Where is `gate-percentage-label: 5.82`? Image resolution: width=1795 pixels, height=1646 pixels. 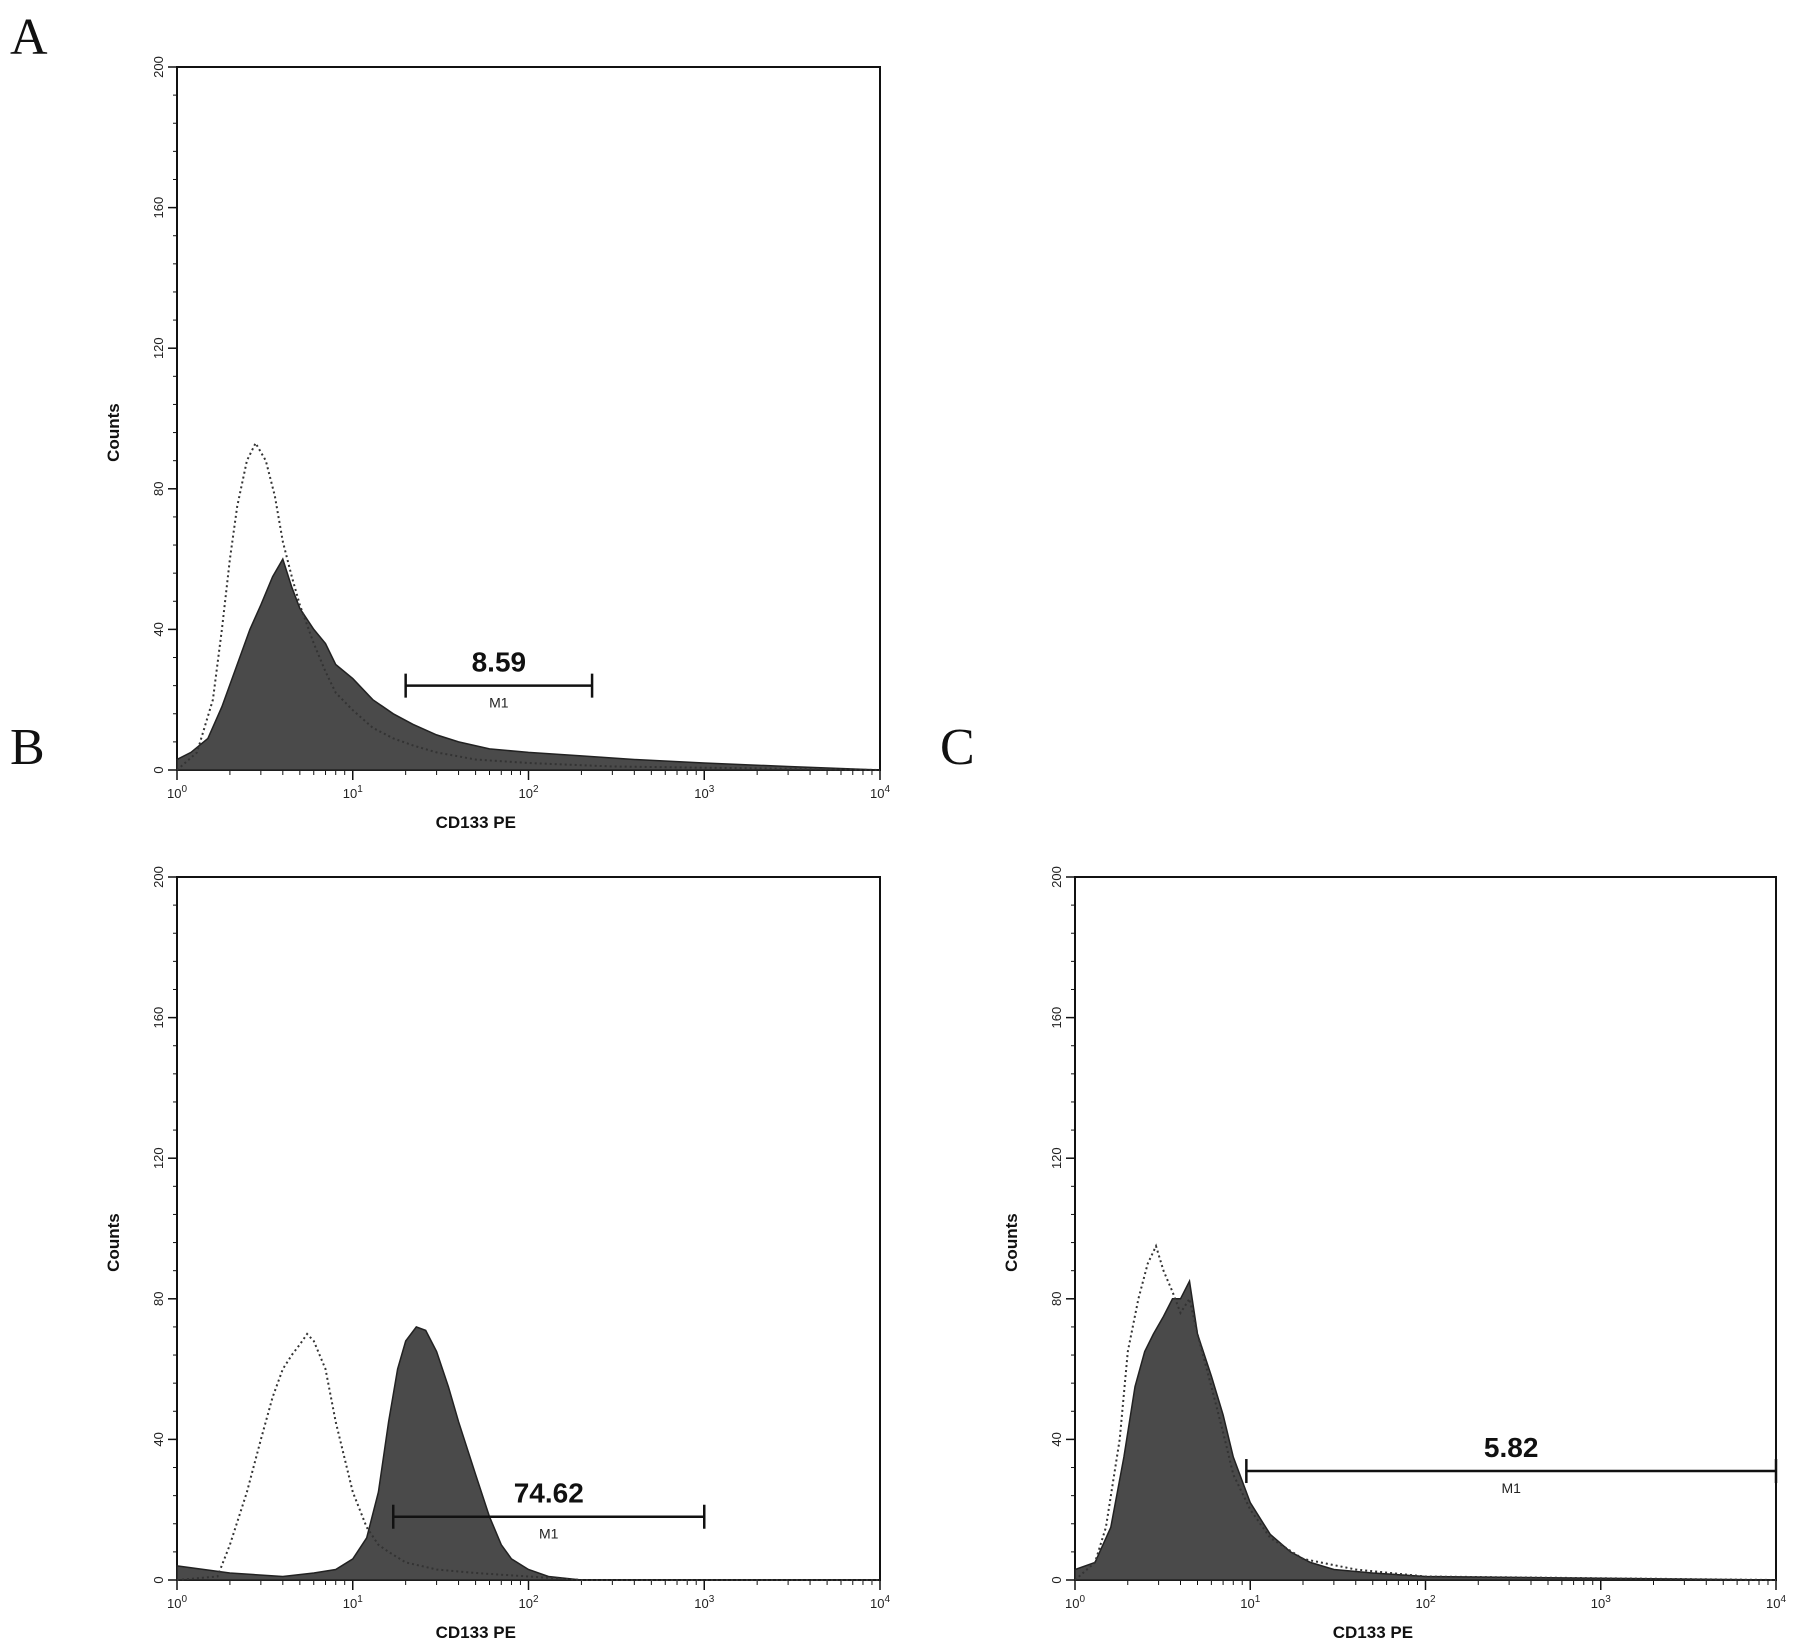
gate-percentage-label: 5.82 is located at coordinates (1511, 1447).